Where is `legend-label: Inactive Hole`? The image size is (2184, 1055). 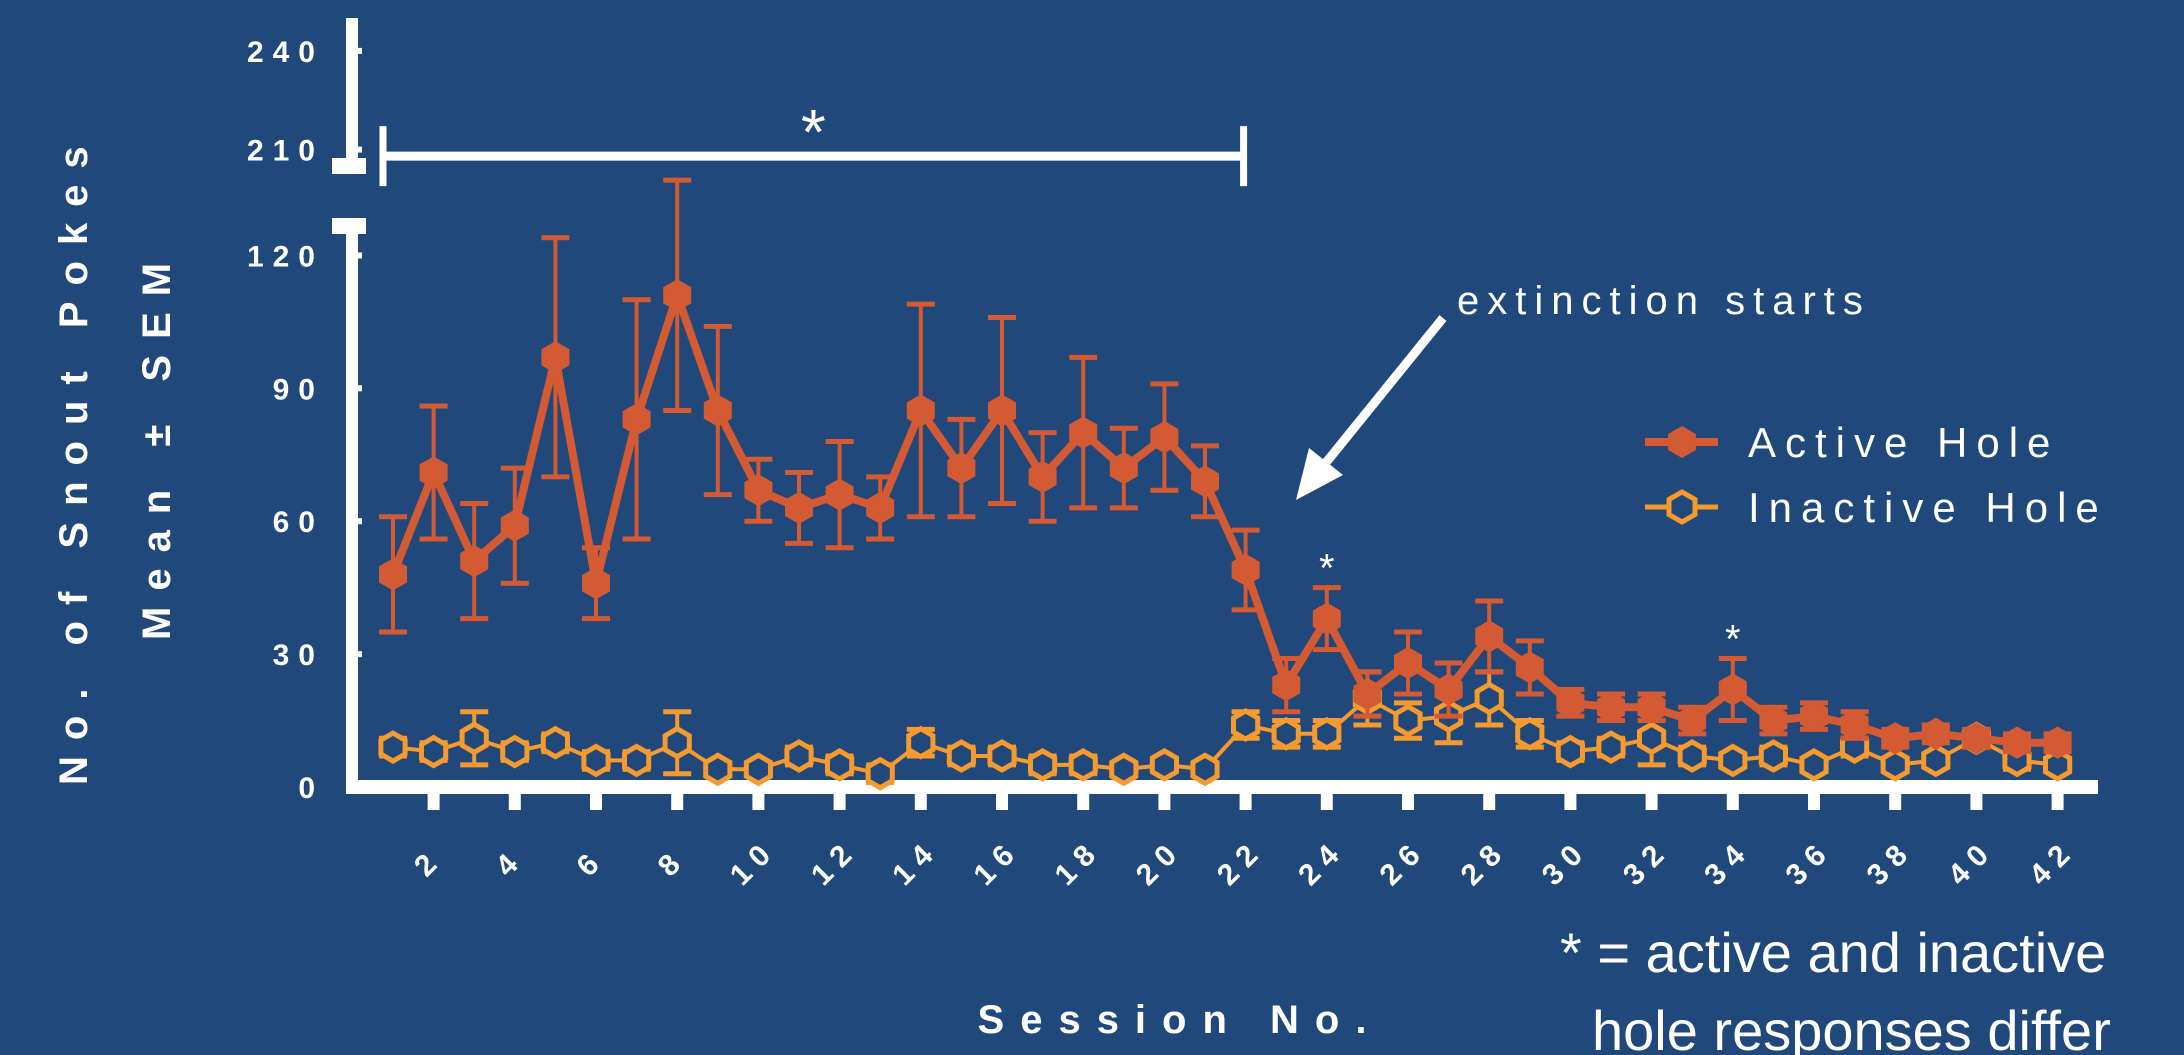 legend-label: Inactive Hole is located at coordinates (1928, 507).